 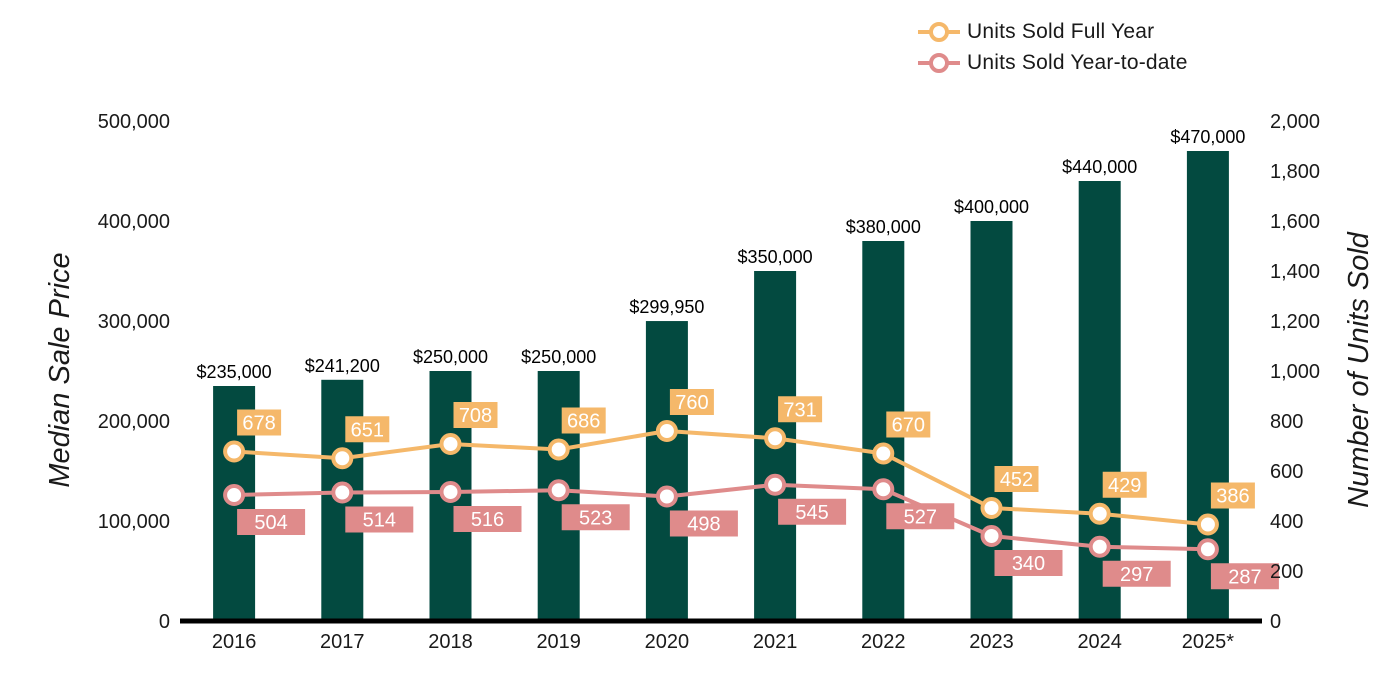 I want to click on x-tick-label: 2022, so click(x=883, y=642).